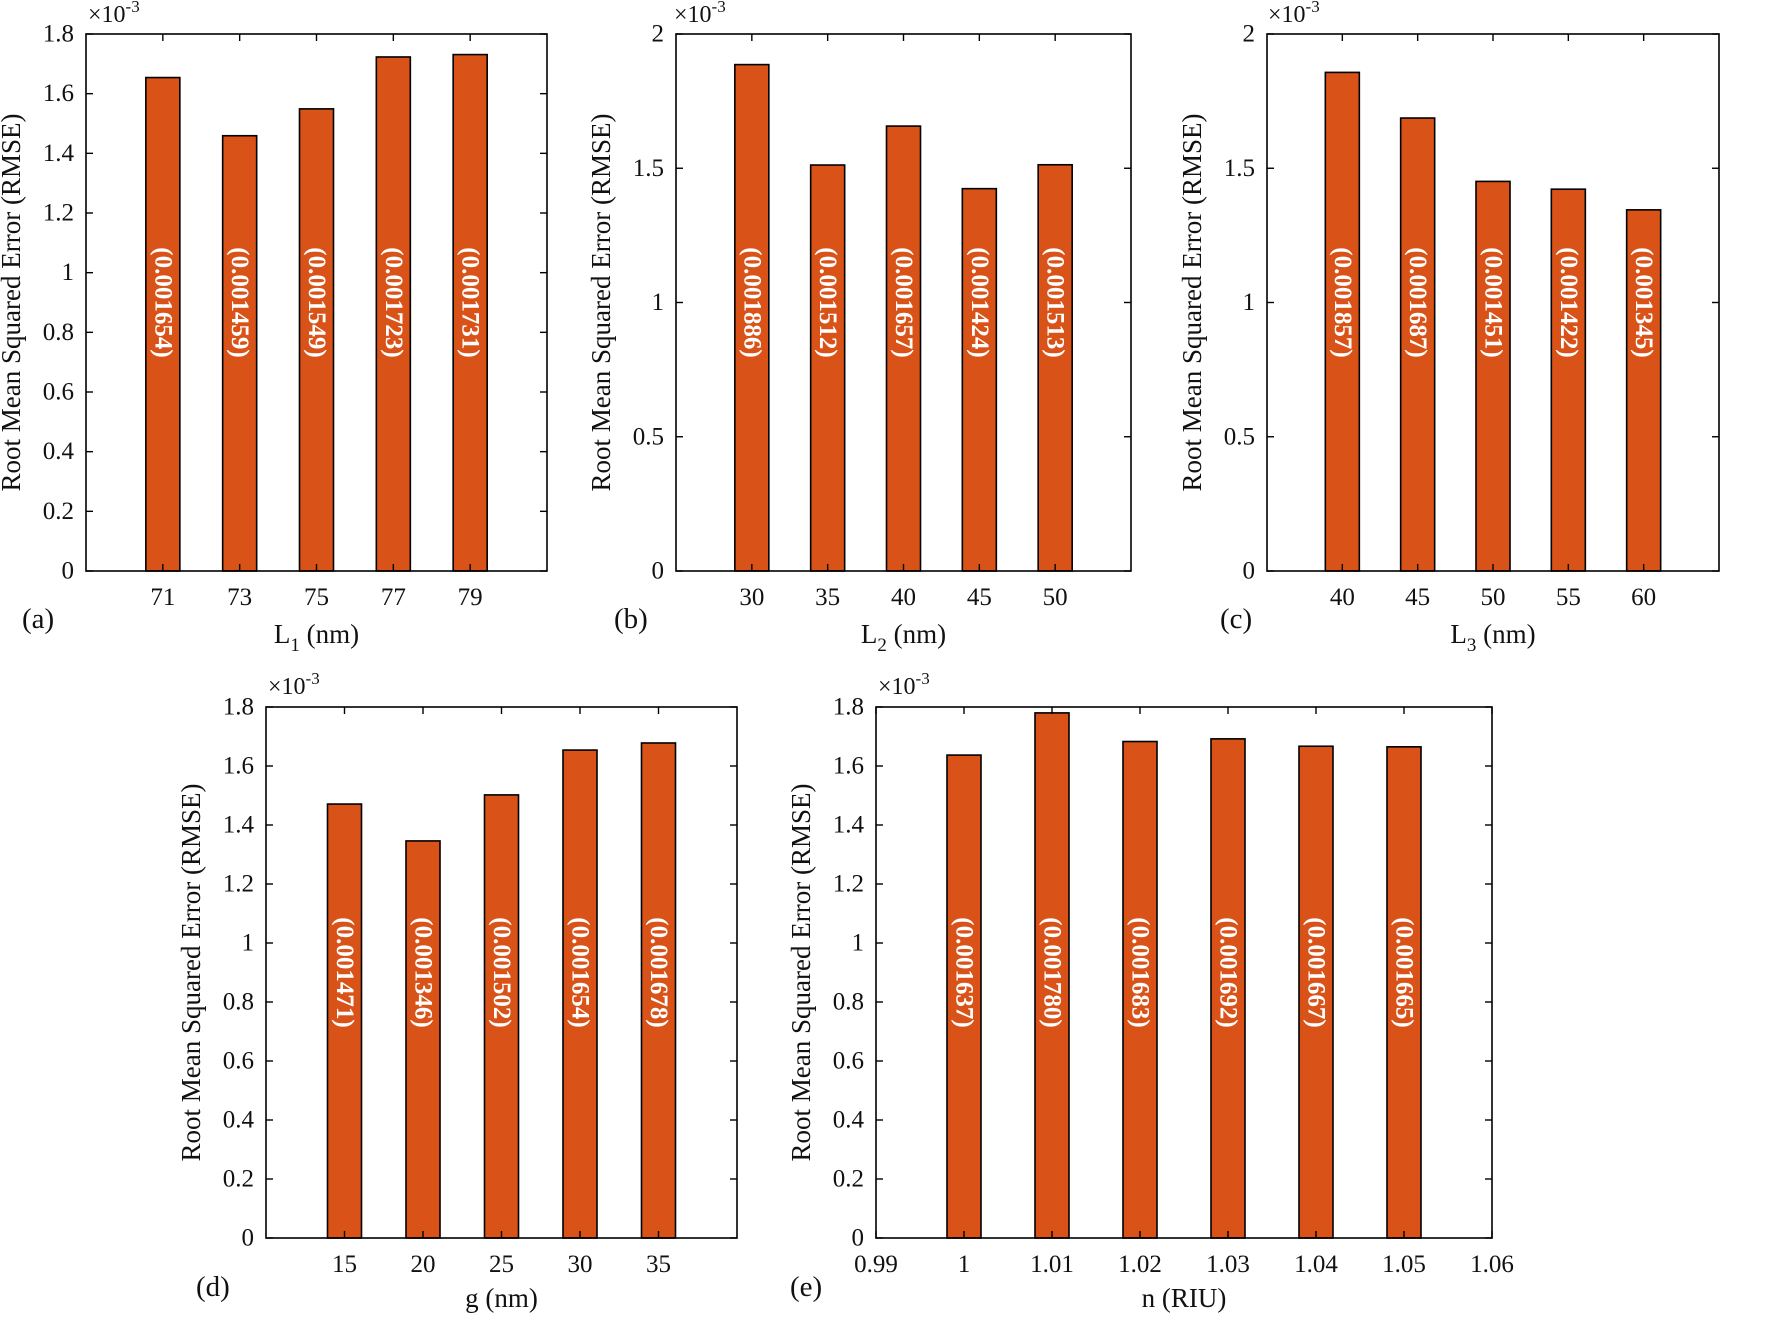  I want to click on bar-value-label: (0.001513), so click(1055, 302).